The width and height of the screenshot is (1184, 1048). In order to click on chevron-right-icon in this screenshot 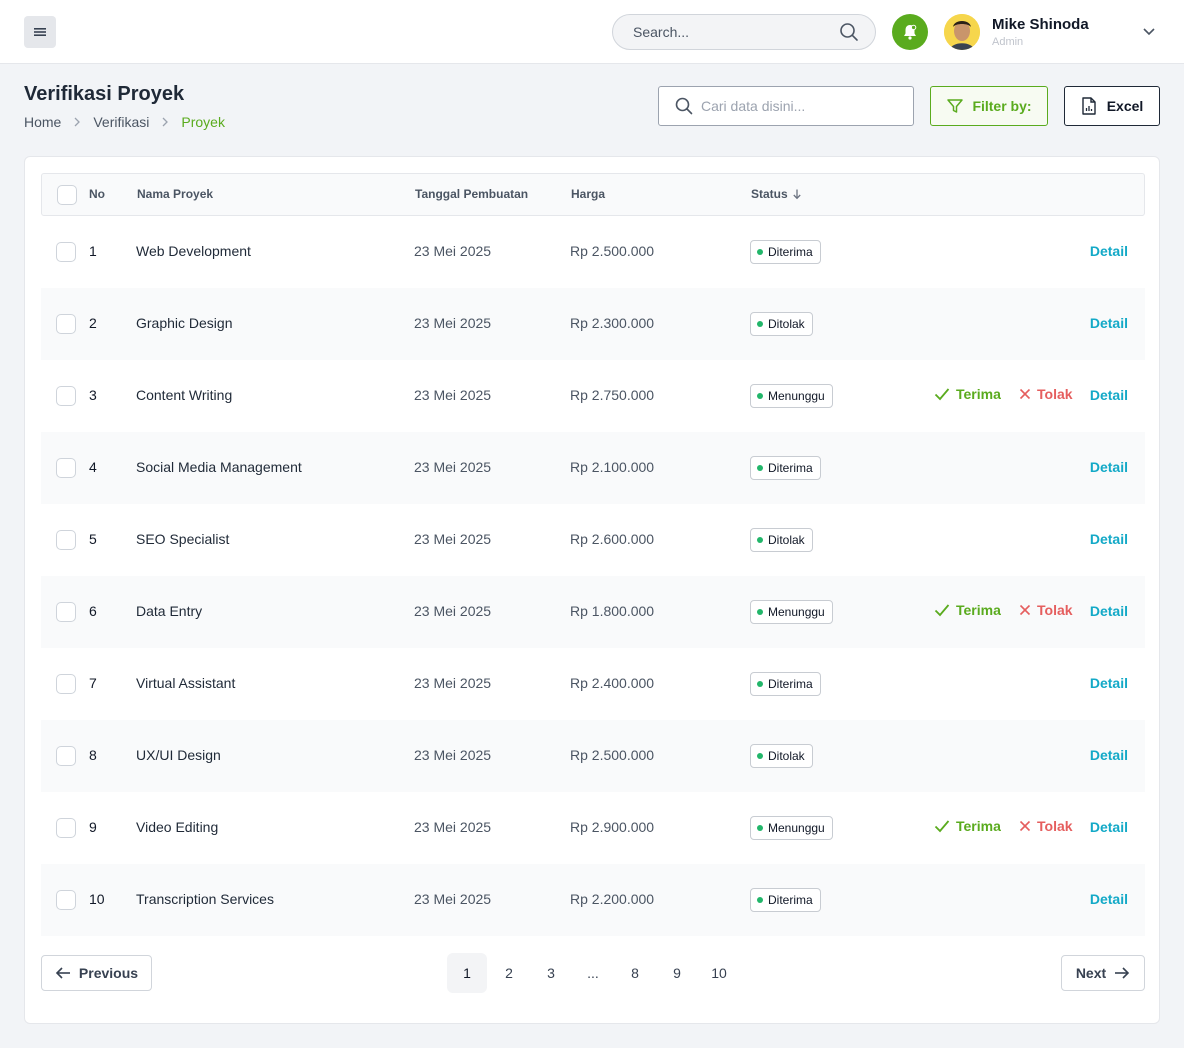, I will do `click(77, 122)`.